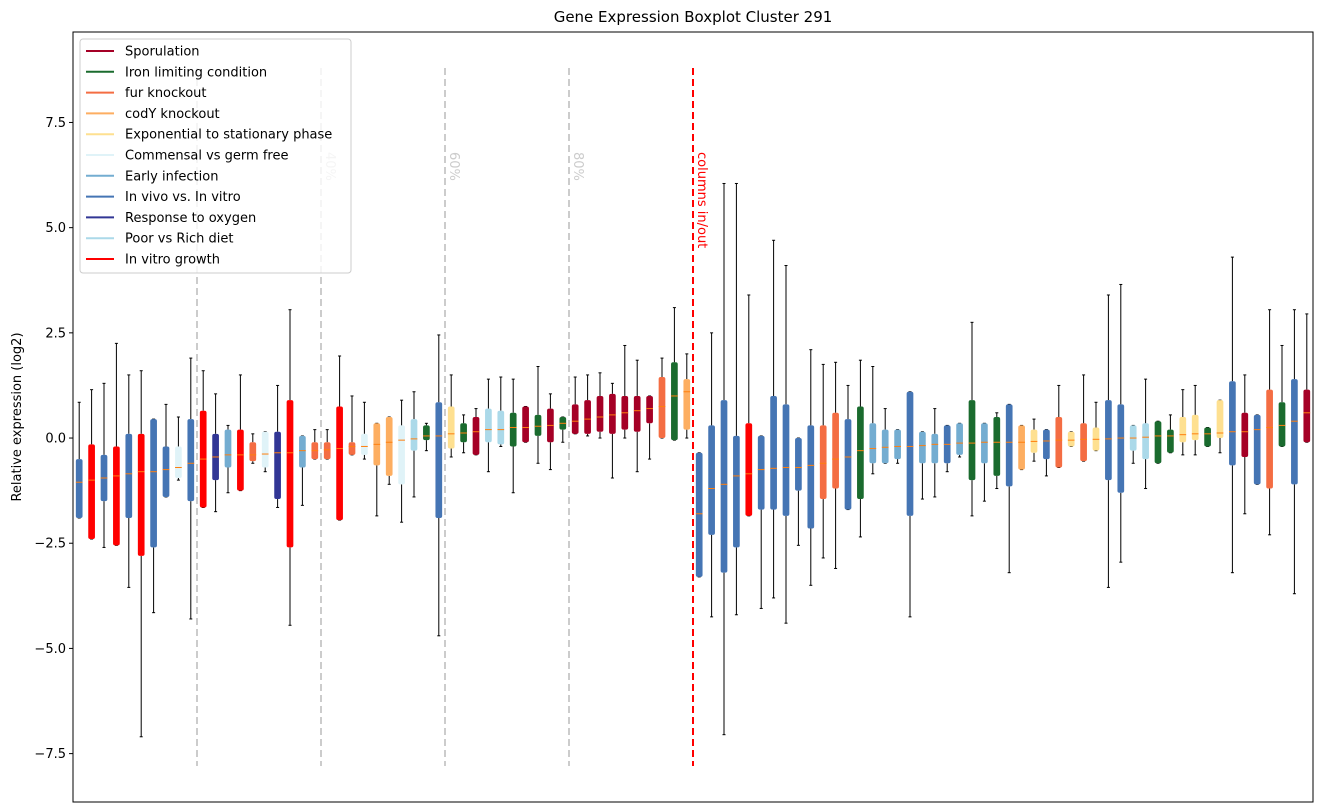 This screenshot has width=1322, height=812. What do you see at coordinates (171, 176) in the screenshot?
I see `legend-label: Early infection` at bounding box center [171, 176].